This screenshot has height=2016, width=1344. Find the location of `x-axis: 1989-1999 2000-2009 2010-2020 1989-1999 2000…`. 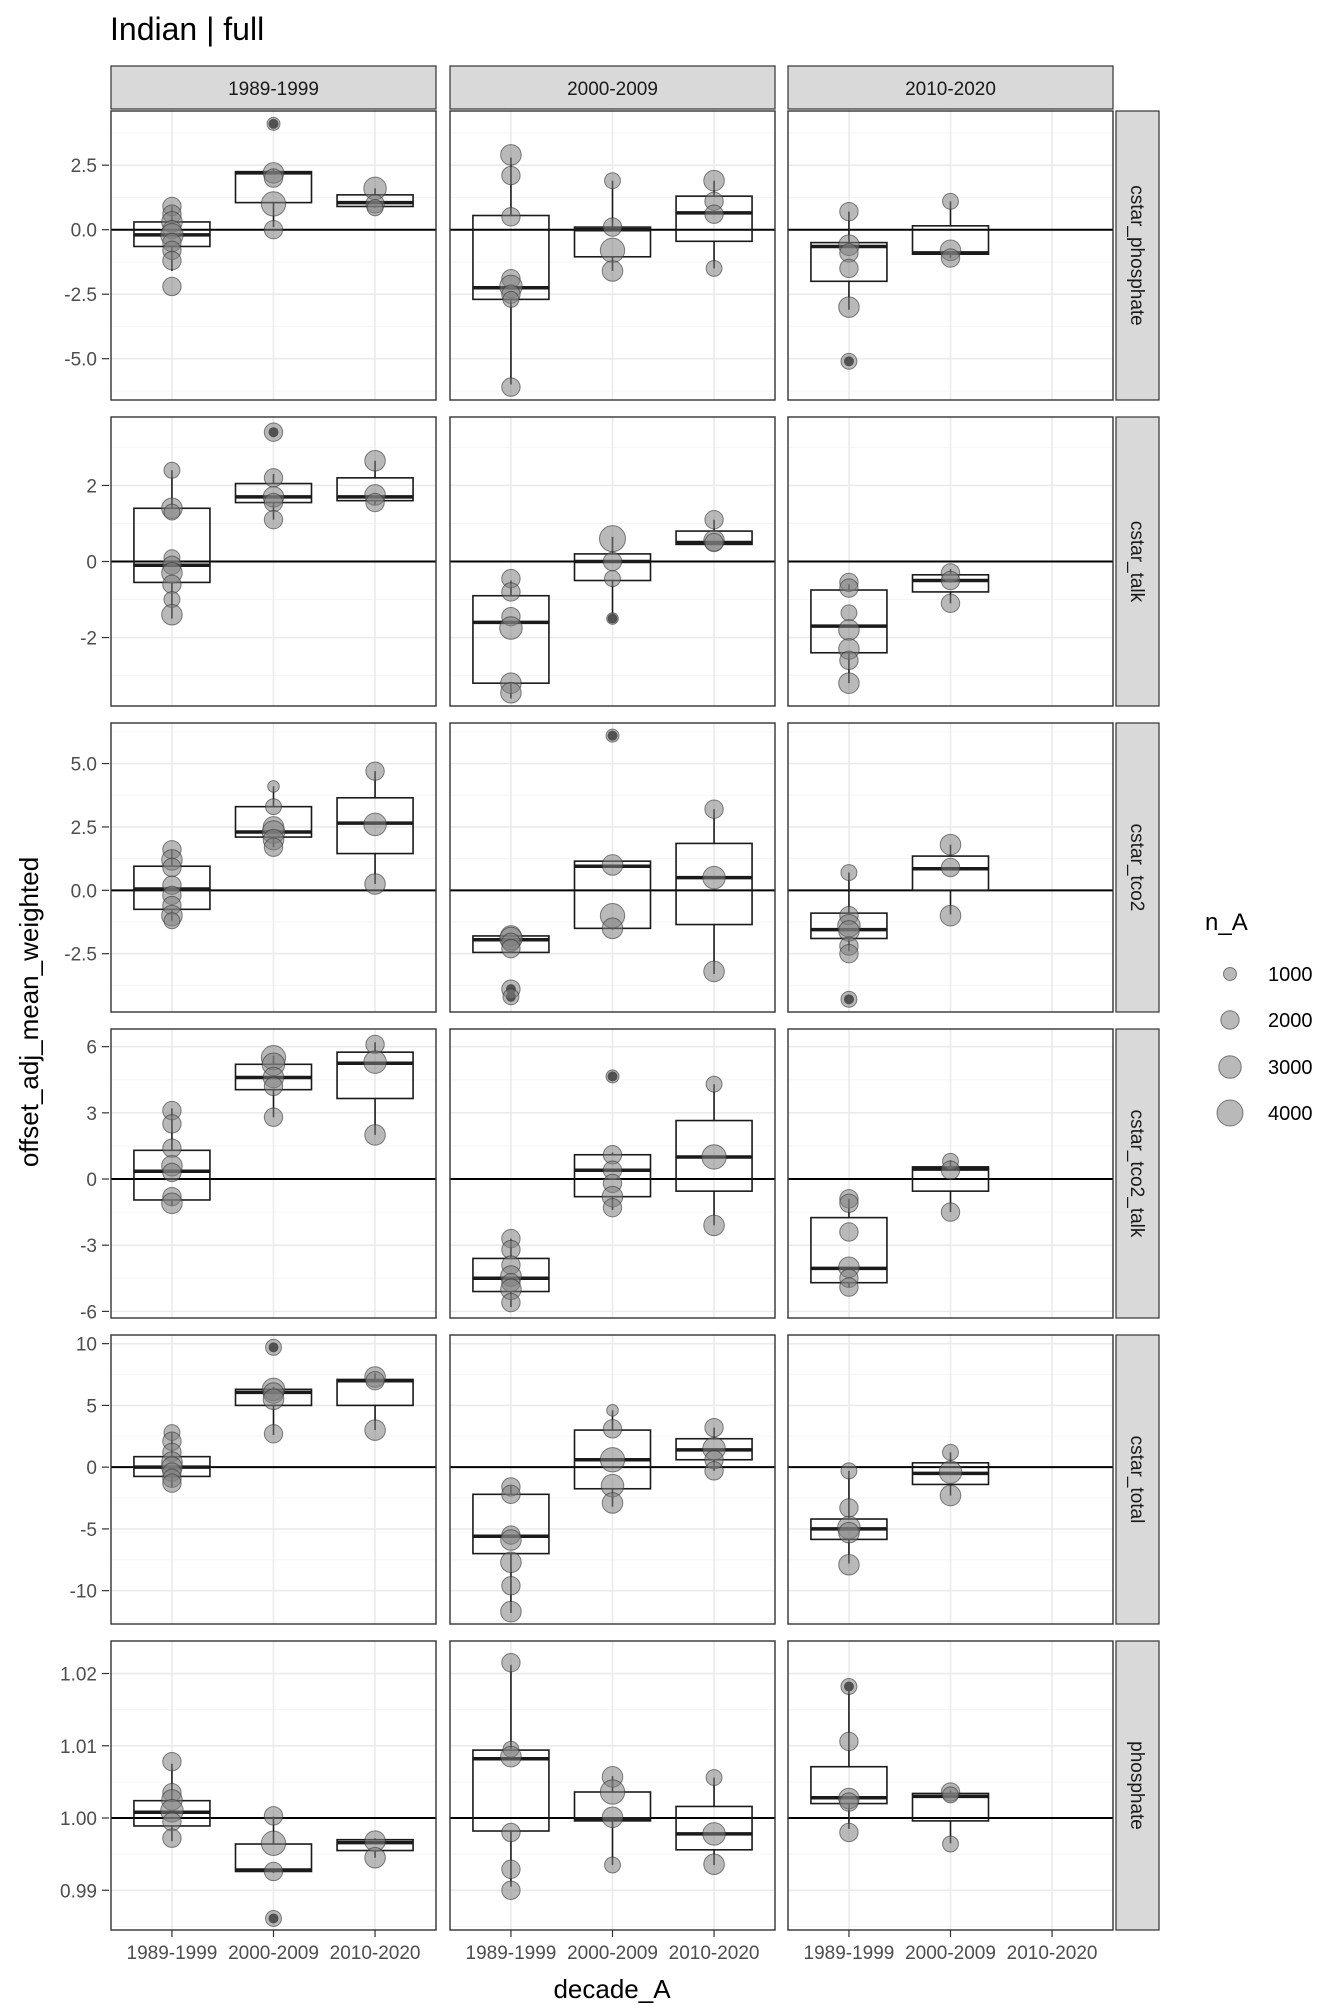

x-axis: 1989-1999 2000-2009 2010-2020 1989-1999 2000… is located at coordinates (612, 1947).